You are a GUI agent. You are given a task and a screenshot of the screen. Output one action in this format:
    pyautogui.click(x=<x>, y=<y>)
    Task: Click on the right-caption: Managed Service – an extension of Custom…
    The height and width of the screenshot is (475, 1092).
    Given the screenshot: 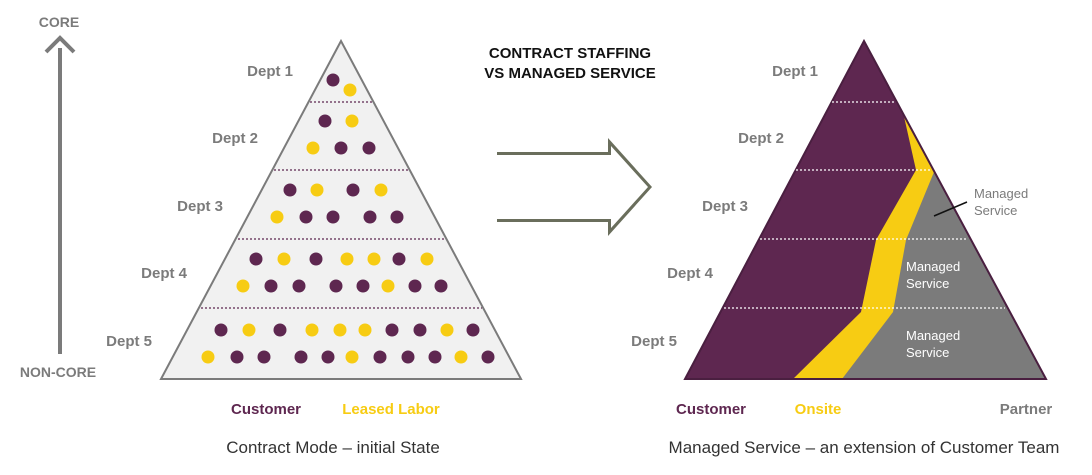 What is the action you would take?
    pyautogui.click(x=864, y=447)
    